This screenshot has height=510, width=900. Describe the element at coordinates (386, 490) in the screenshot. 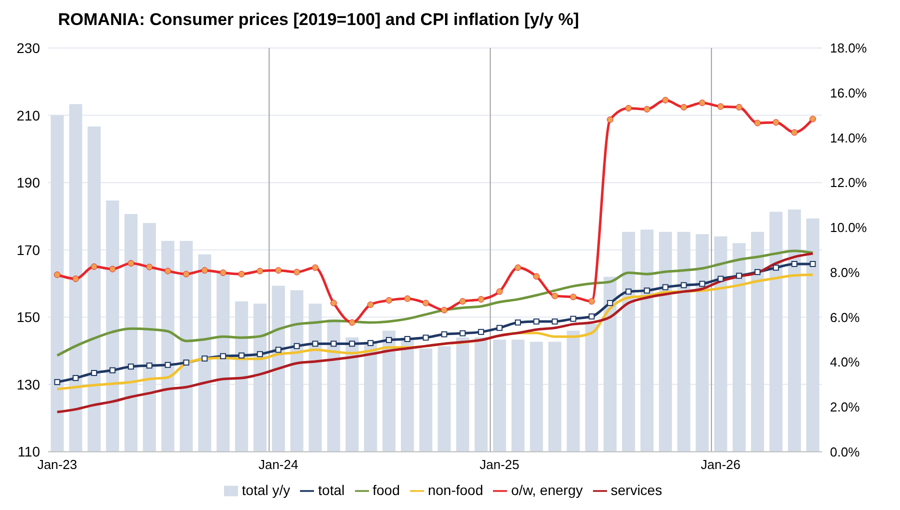

I see `legend-label: food` at that location.